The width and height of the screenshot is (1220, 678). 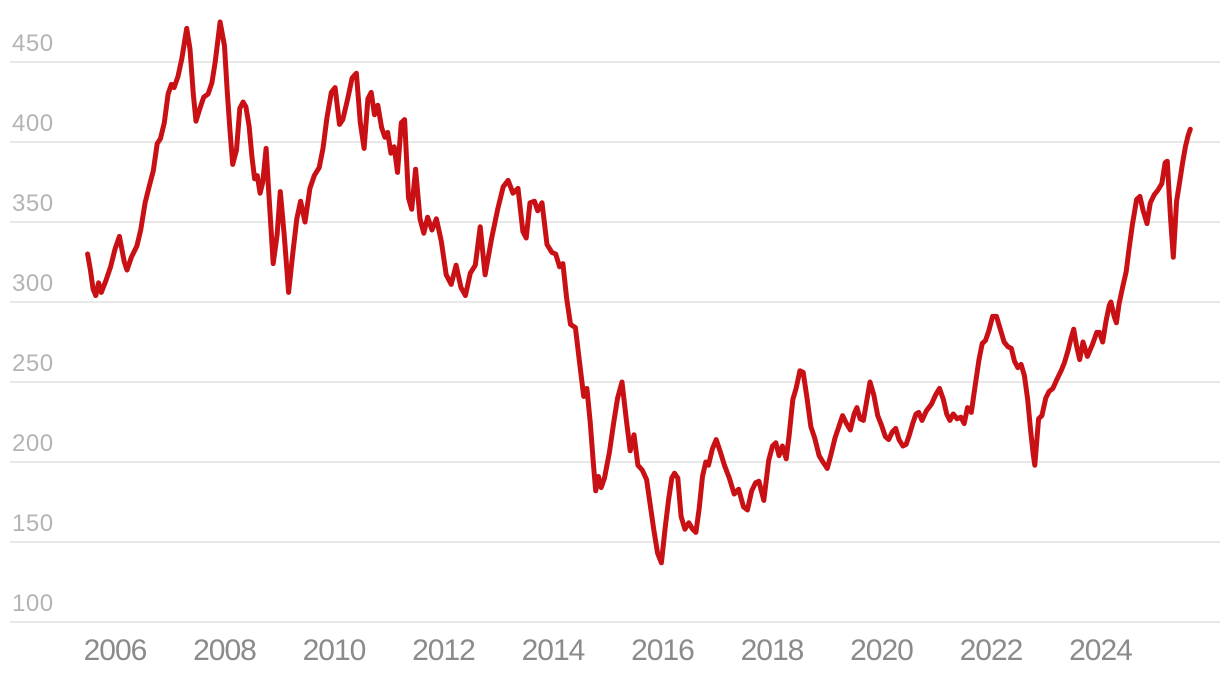 I want to click on x-tick-label: 2018, so click(x=772, y=650).